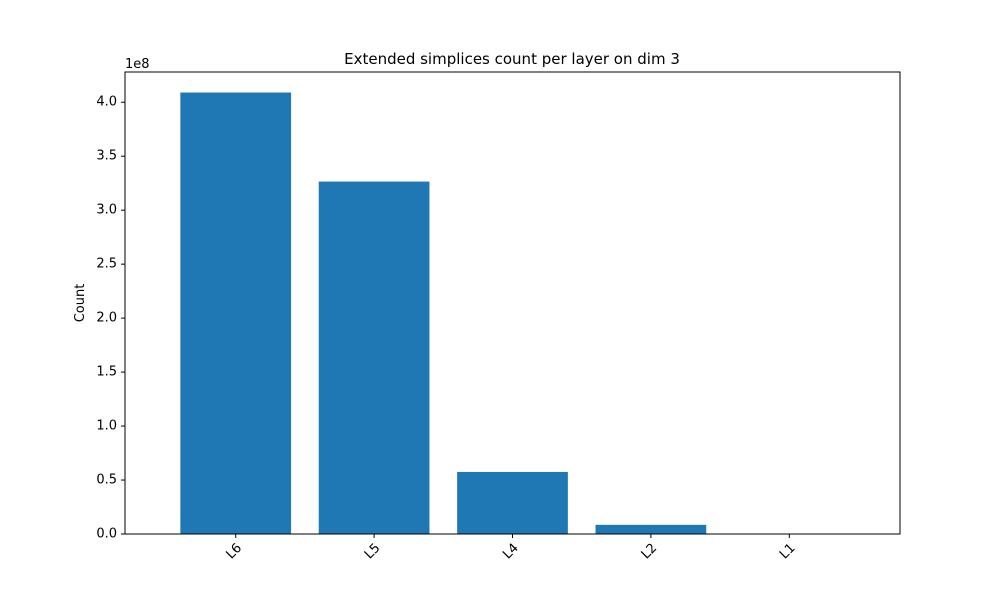  Describe the element at coordinates (106, 210) in the screenshot. I see `y-tick-label: 3.0` at that location.